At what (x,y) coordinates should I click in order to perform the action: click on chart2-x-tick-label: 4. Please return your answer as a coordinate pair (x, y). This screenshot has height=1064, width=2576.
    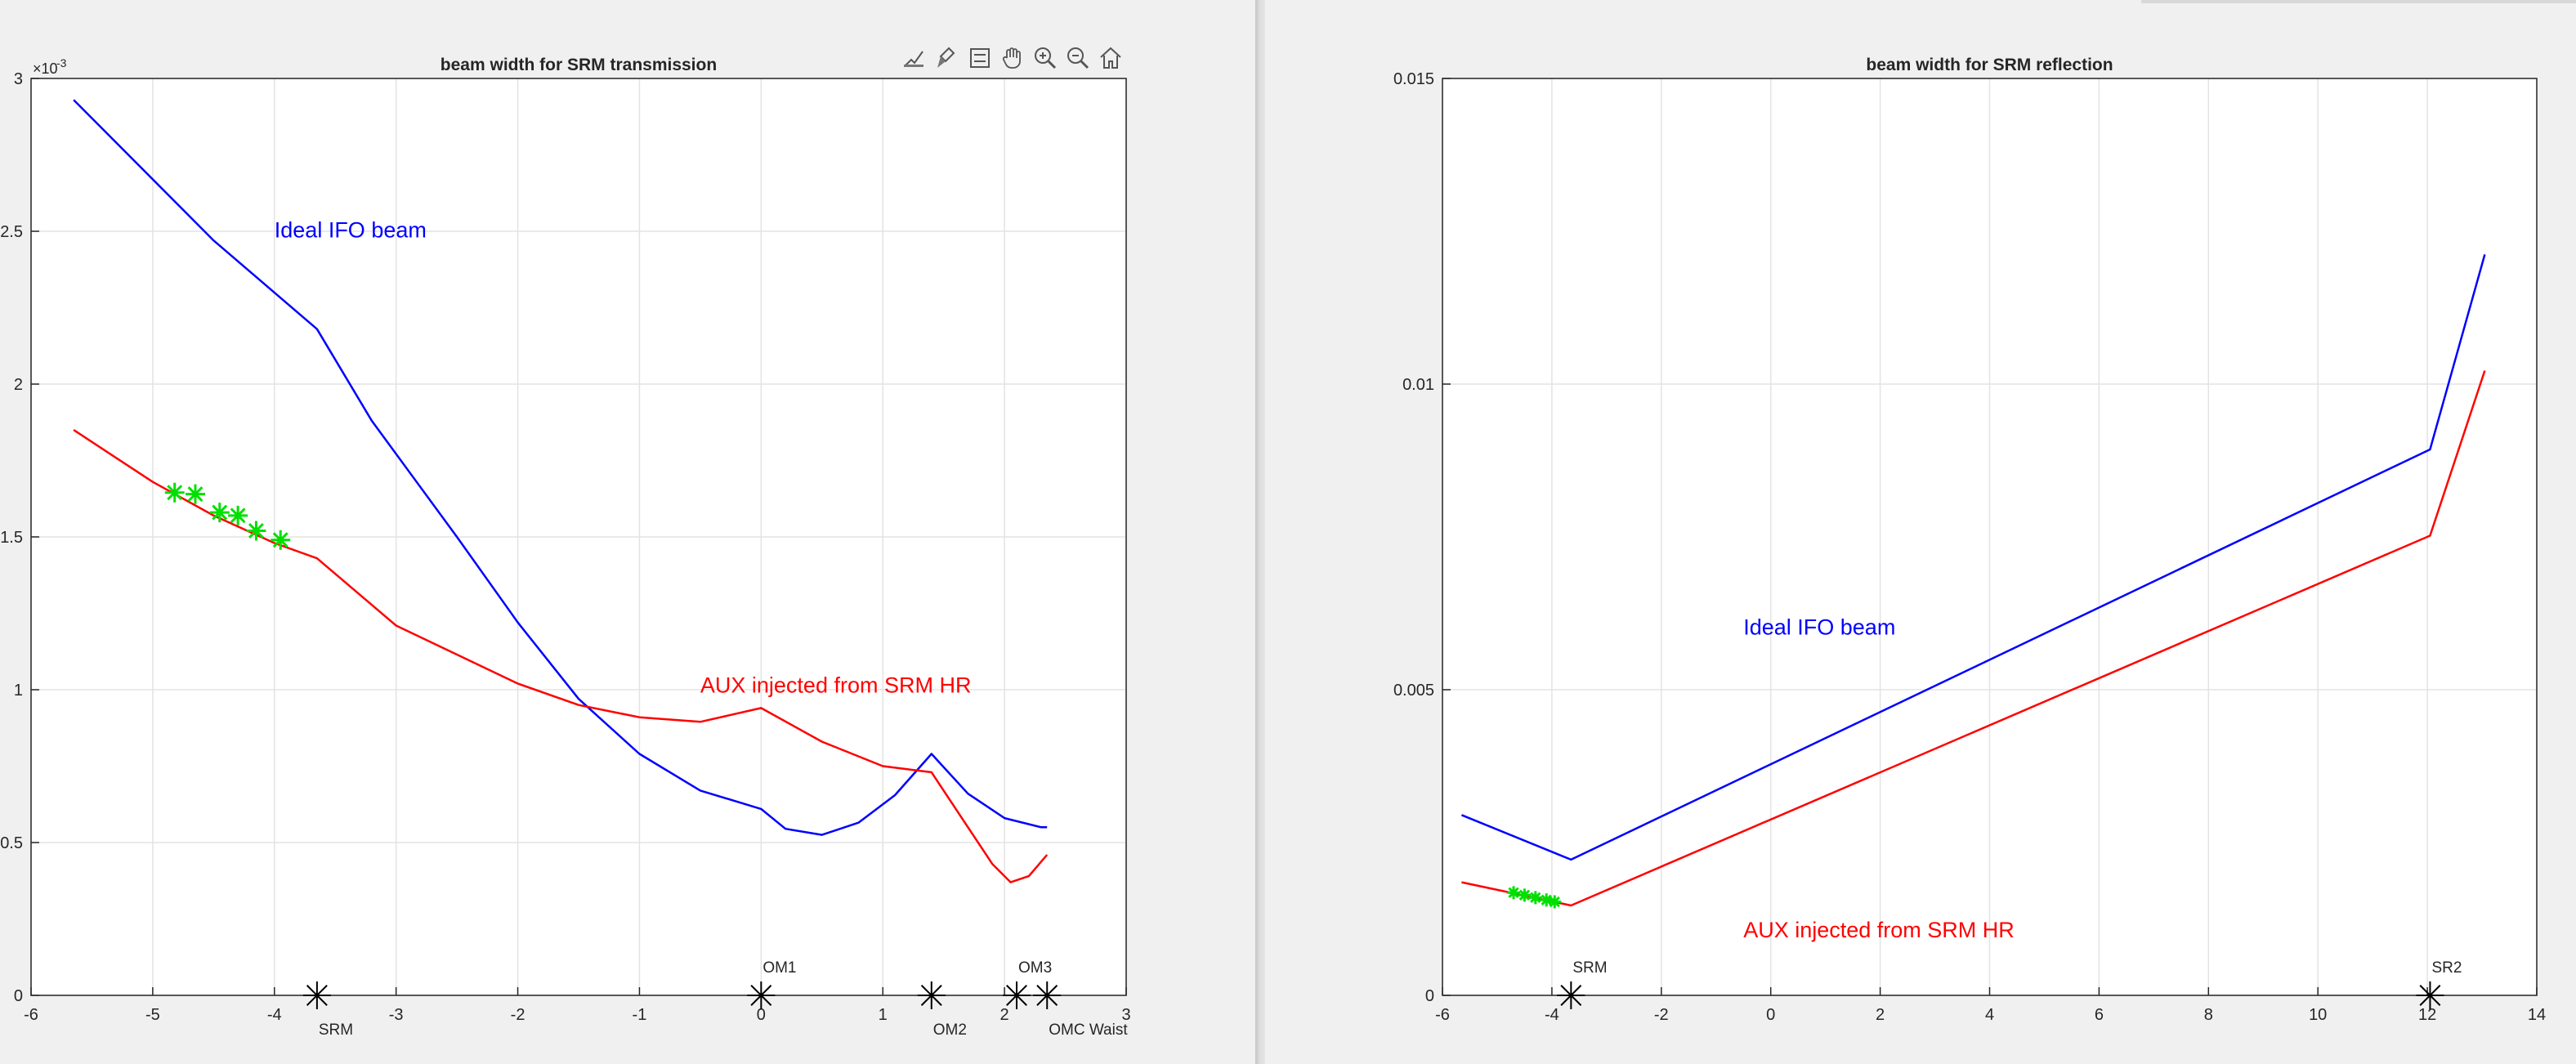
    Looking at the image, I should click on (1989, 1015).